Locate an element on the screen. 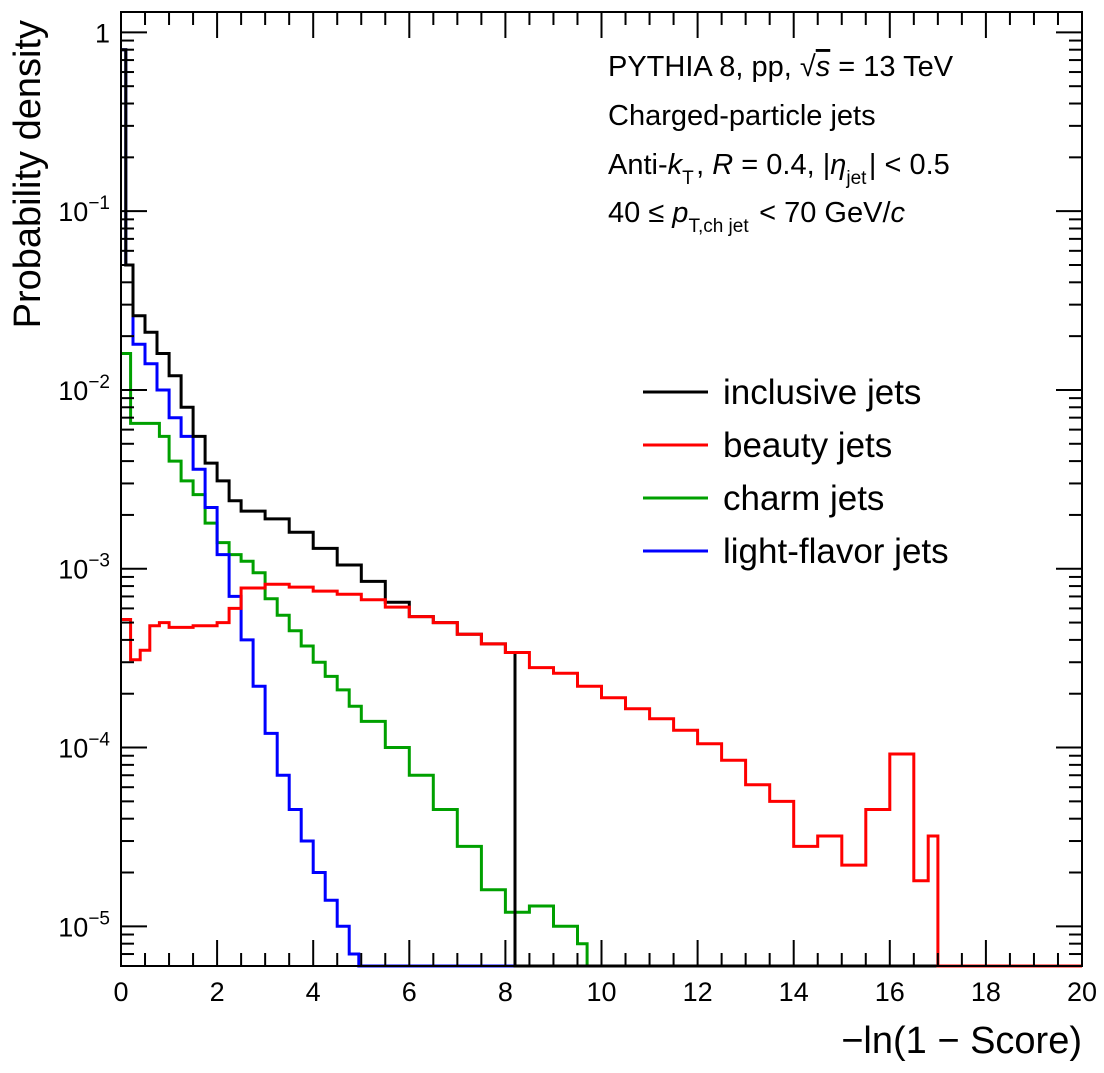 This screenshot has height=1073, width=1104. x-tick-label: 18 is located at coordinates (986, 992).